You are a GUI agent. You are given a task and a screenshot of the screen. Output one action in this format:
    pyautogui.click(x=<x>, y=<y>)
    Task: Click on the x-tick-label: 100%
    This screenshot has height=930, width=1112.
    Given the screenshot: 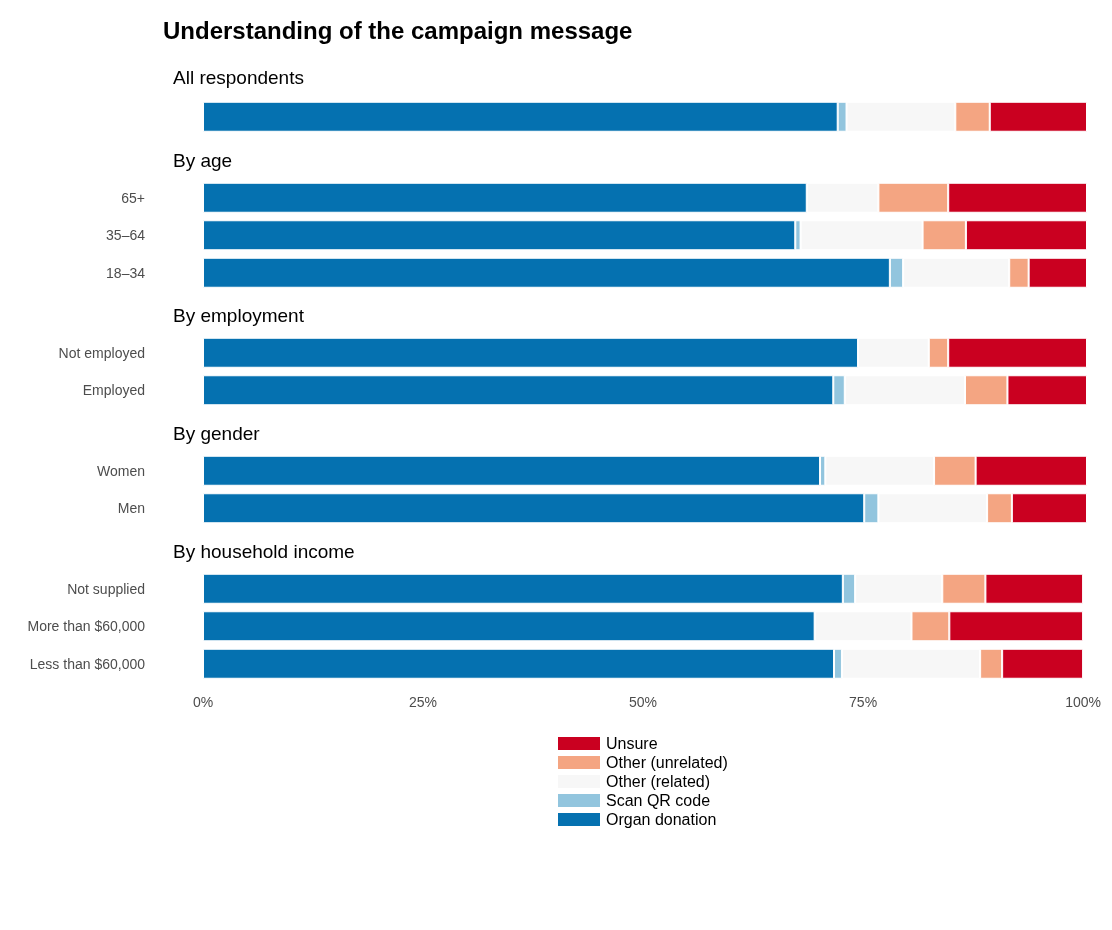 What is the action you would take?
    pyautogui.click(x=1083, y=701)
    